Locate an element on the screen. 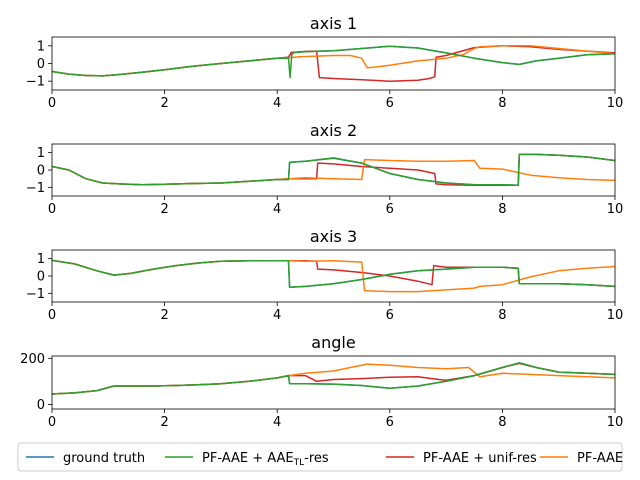 The image size is (640, 480). subplot-title: axis 2 is located at coordinates (333, 130).